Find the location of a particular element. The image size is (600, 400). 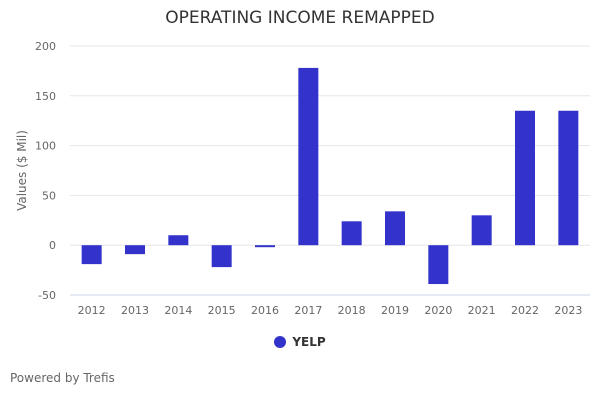

y-tick-label: -50 is located at coordinates (47, 295).